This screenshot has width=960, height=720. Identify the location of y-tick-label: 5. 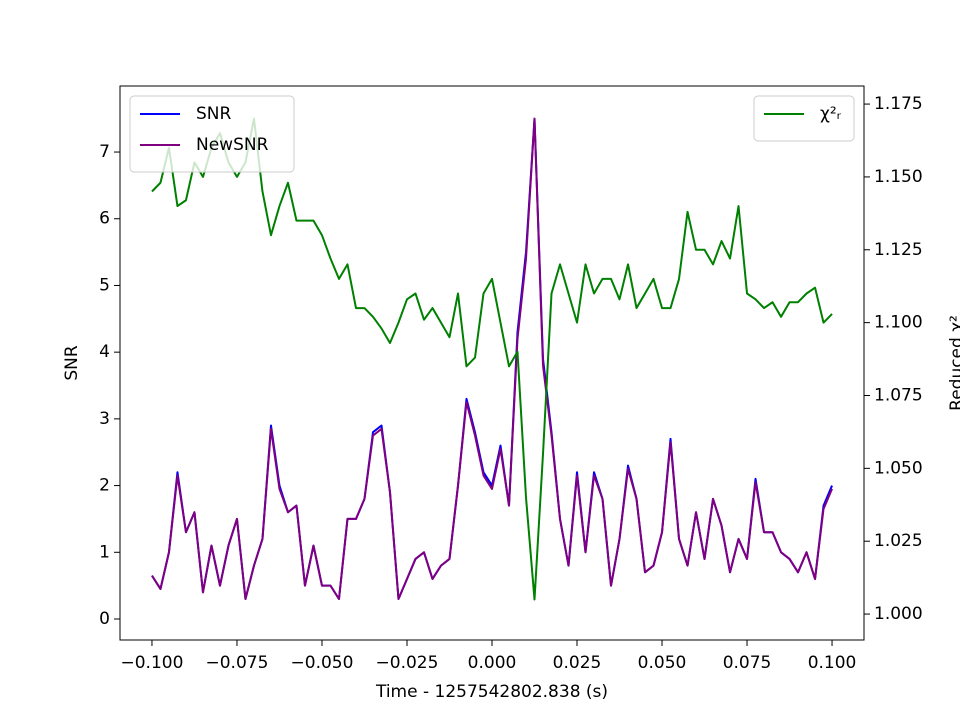
(104, 285).